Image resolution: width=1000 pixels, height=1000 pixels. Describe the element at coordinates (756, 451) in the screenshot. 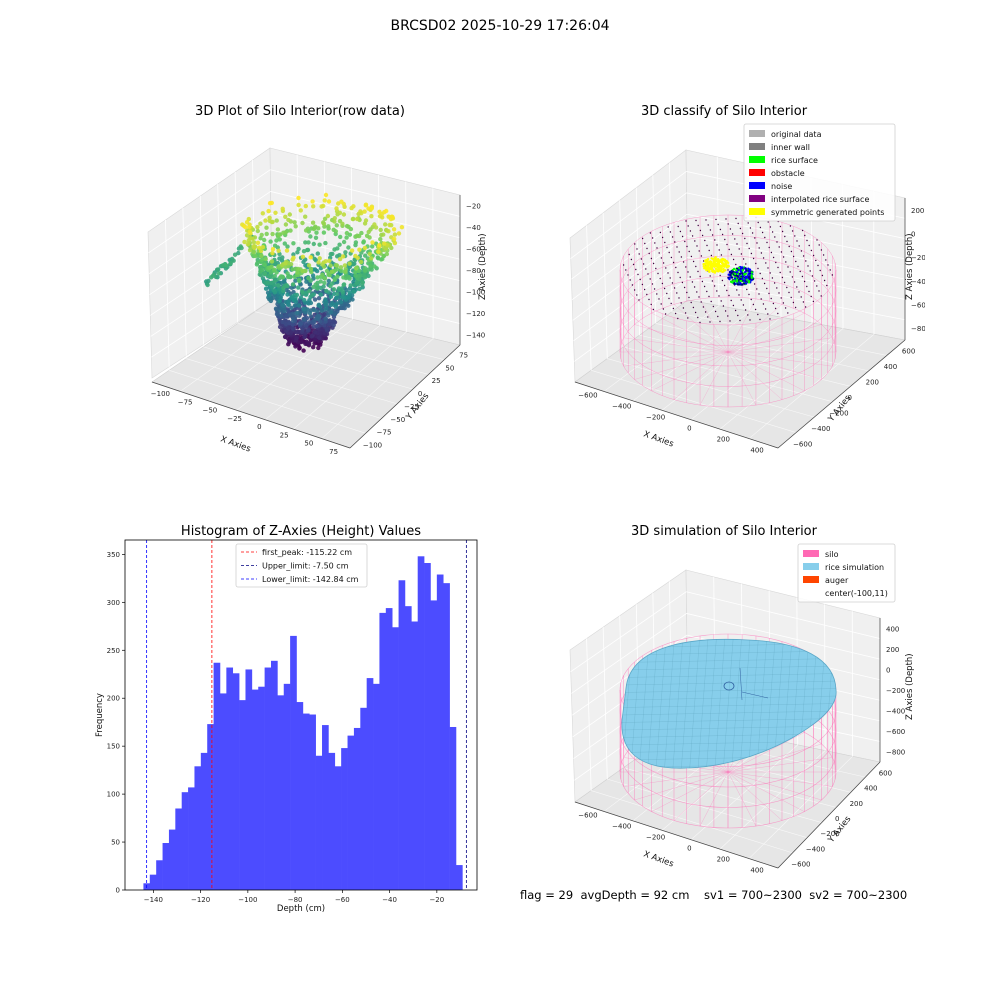

I see `x-tick-label: 400` at that location.